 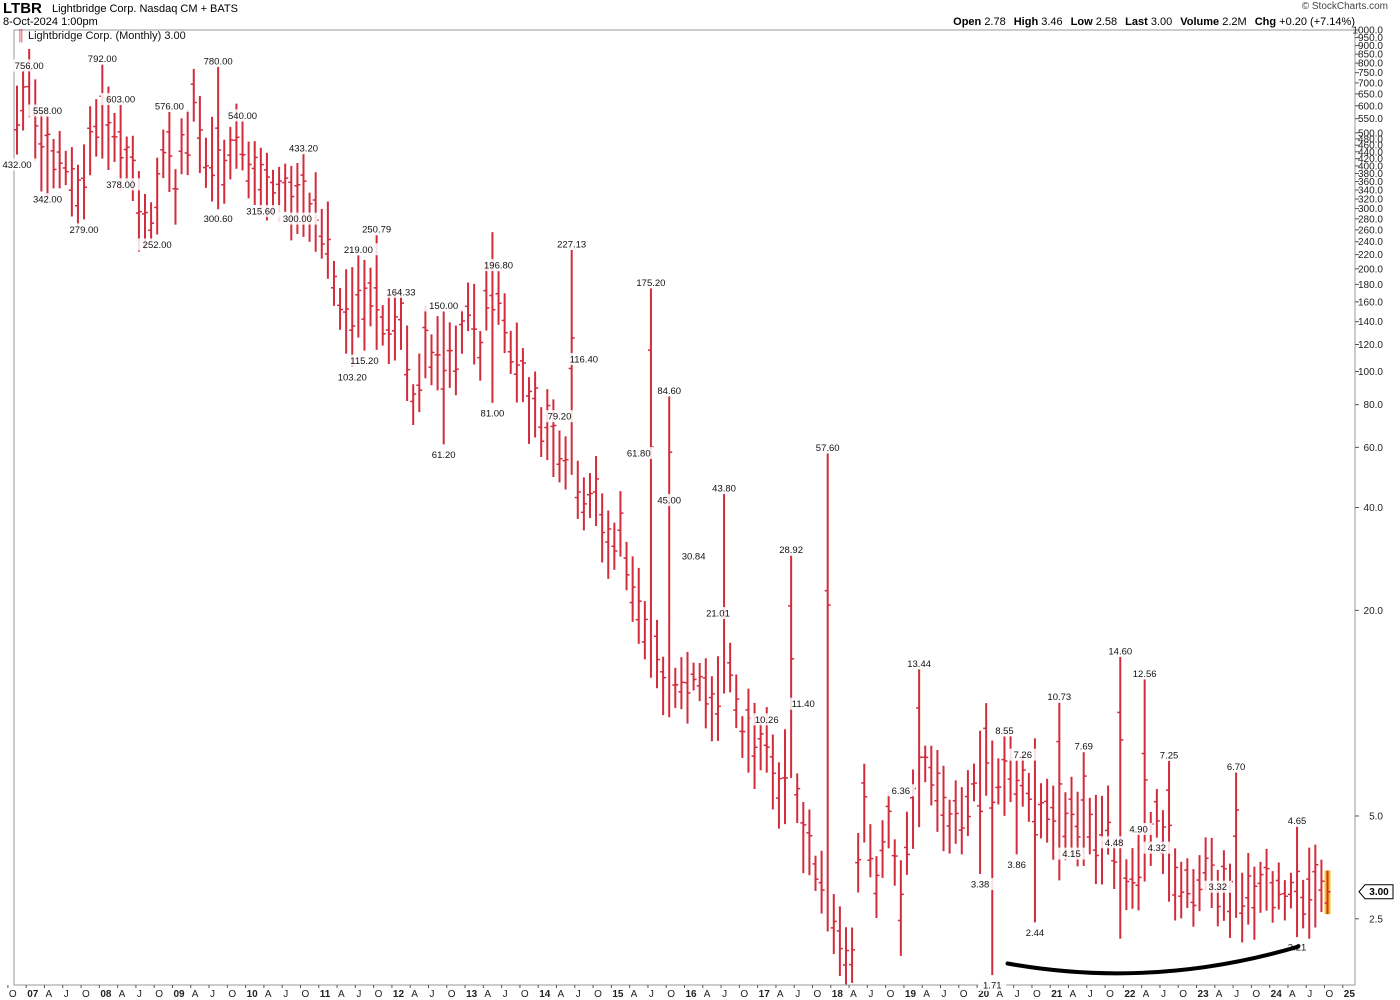 I want to click on price-label: 45.00, so click(x=669, y=501).